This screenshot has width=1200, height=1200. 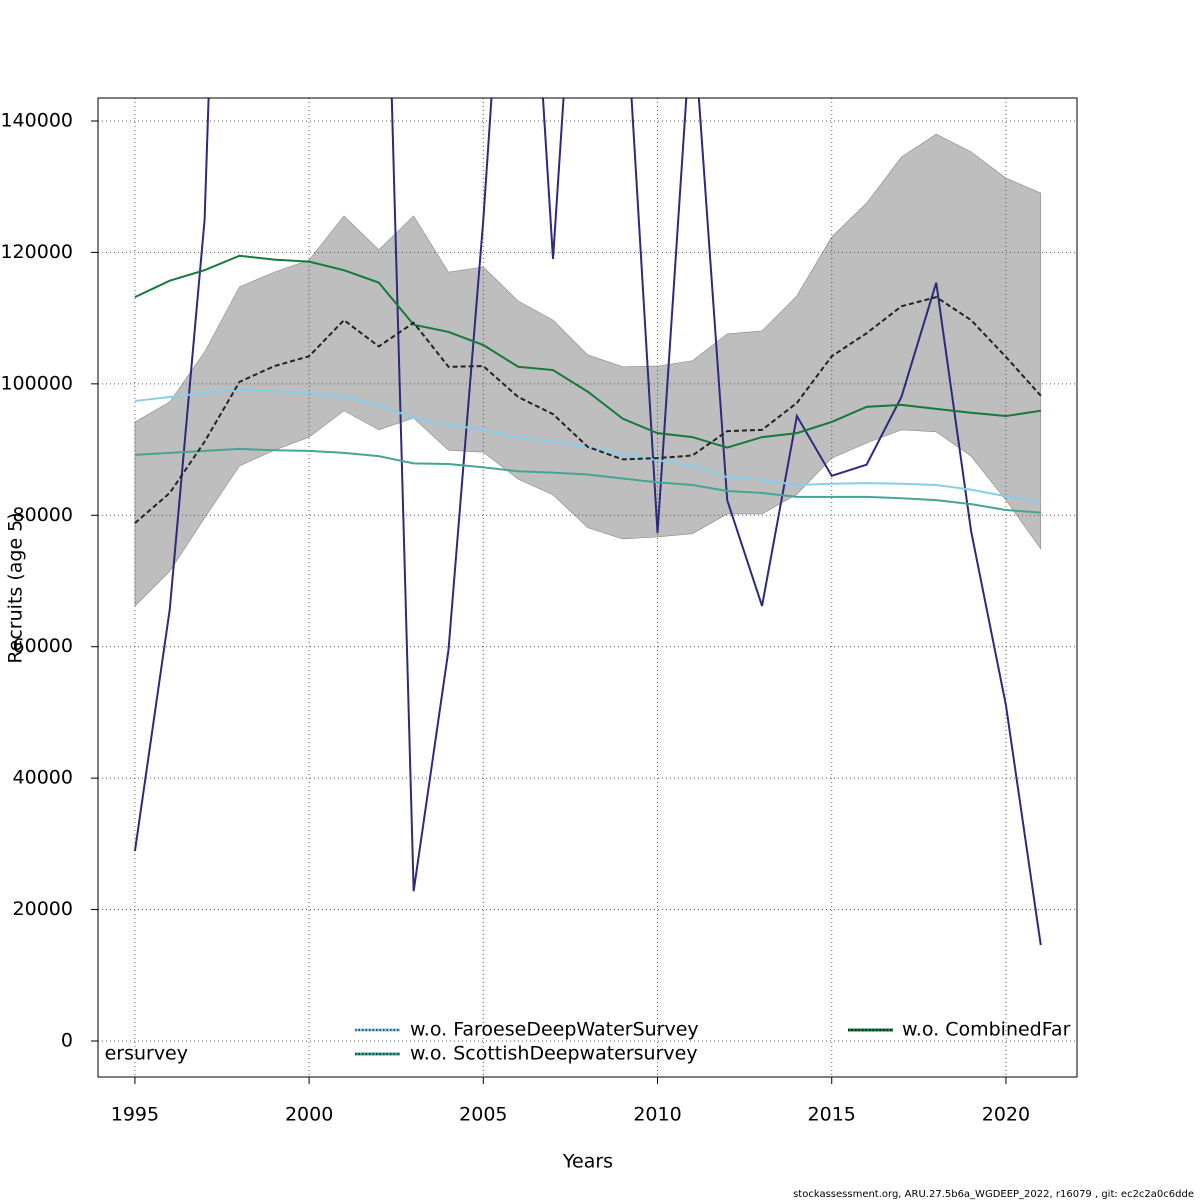 I want to click on y-tick-label: 40000, so click(x=43, y=778).